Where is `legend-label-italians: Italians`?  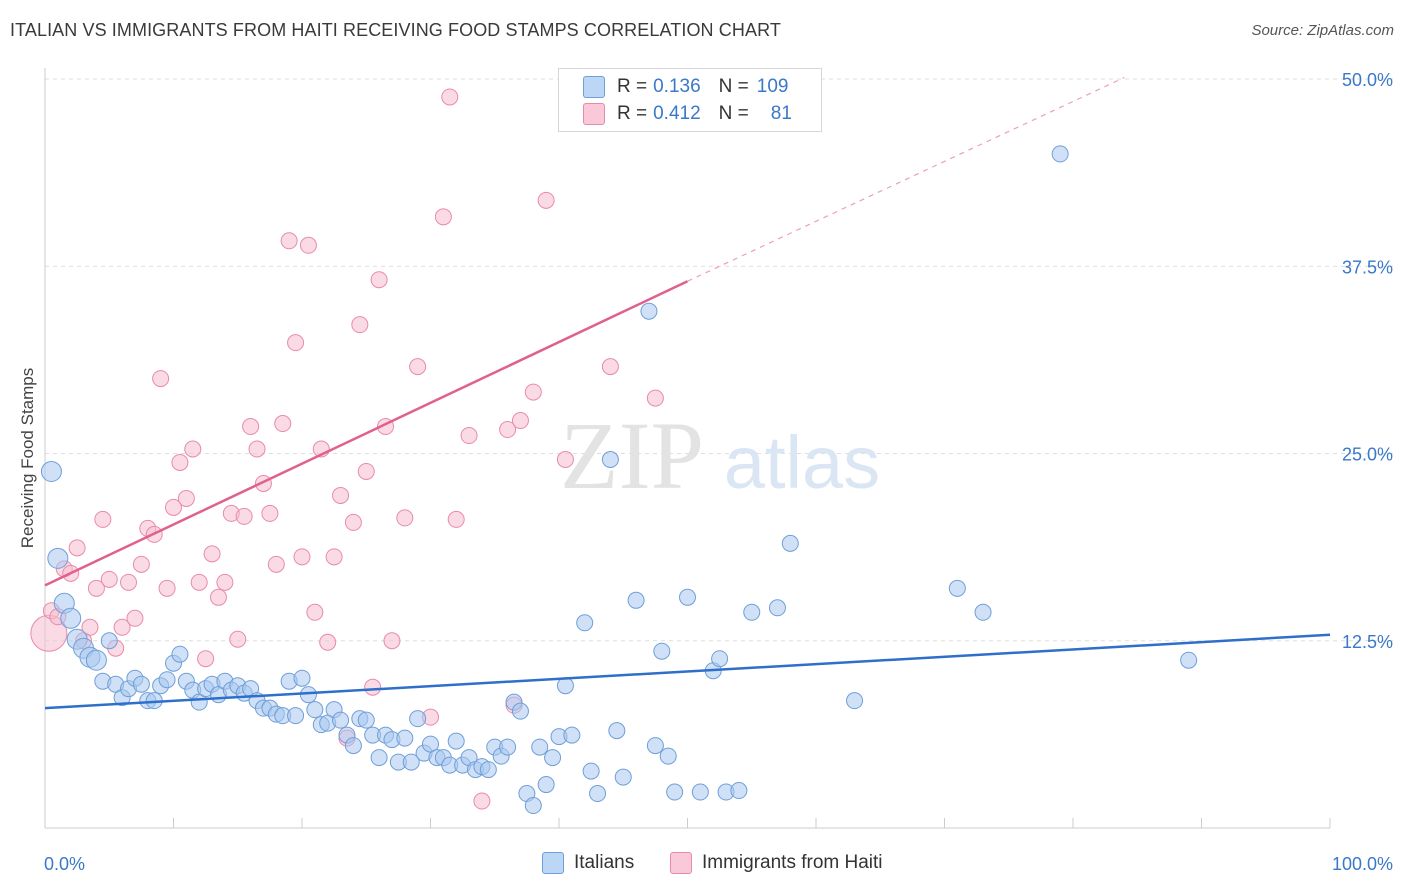
legend-label-italians: Italians is located at coordinates (604, 862).